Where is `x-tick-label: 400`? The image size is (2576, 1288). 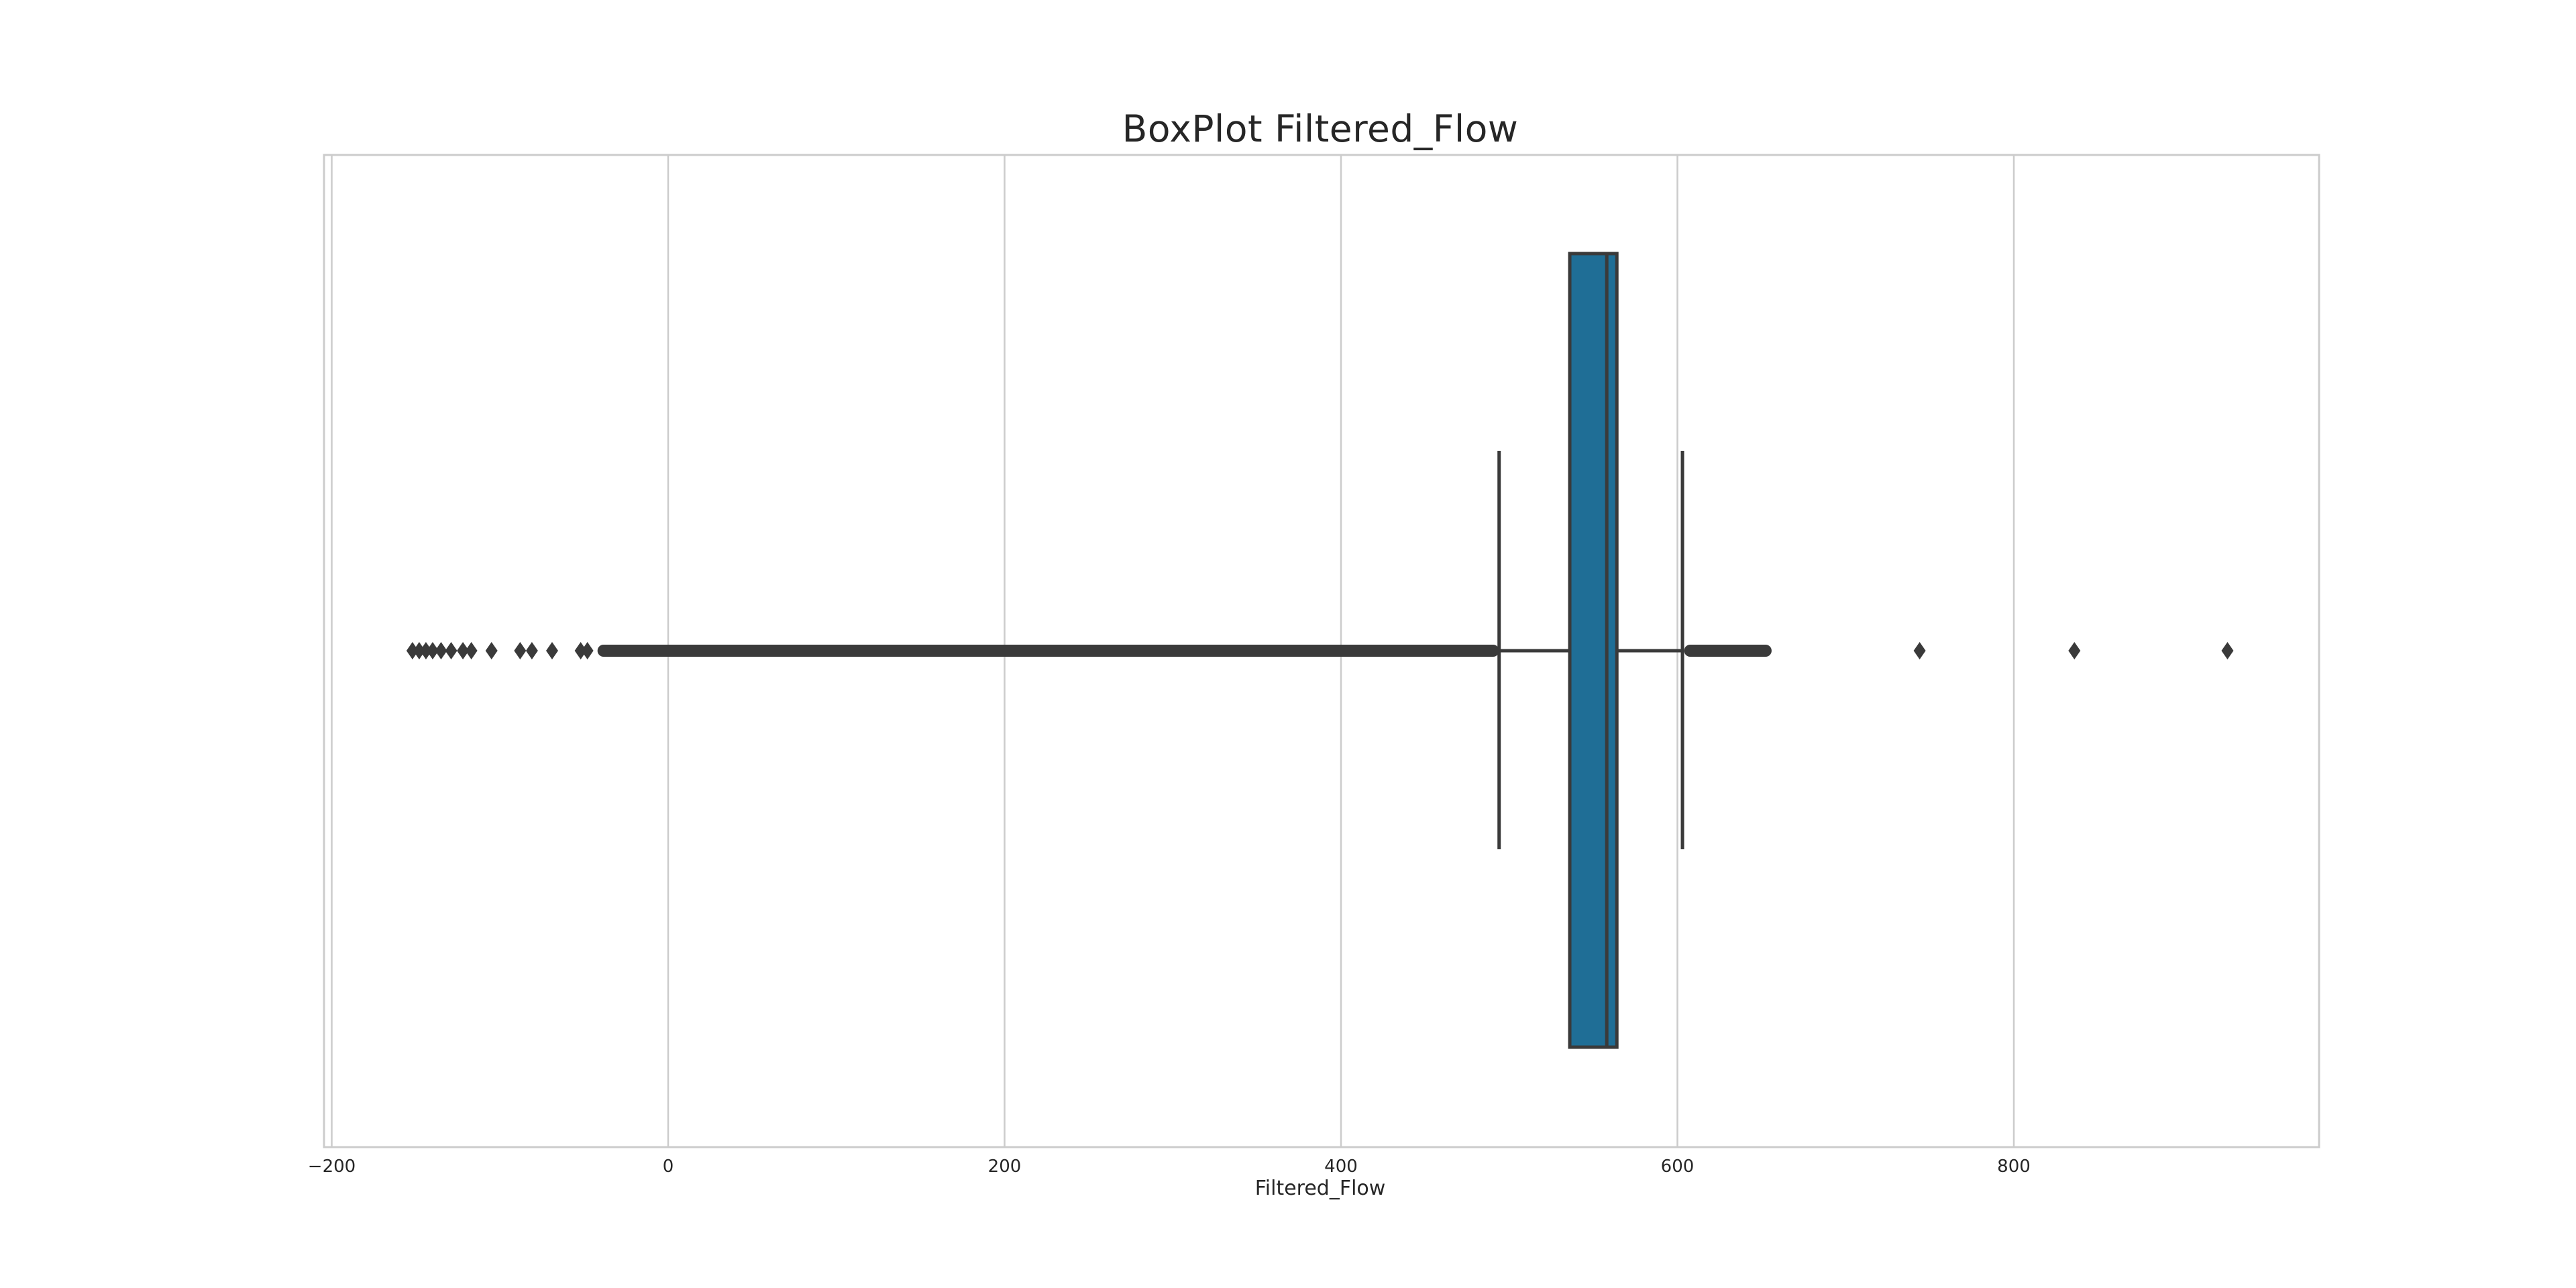
x-tick-label: 400 is located at coordinates (1341, 1167).